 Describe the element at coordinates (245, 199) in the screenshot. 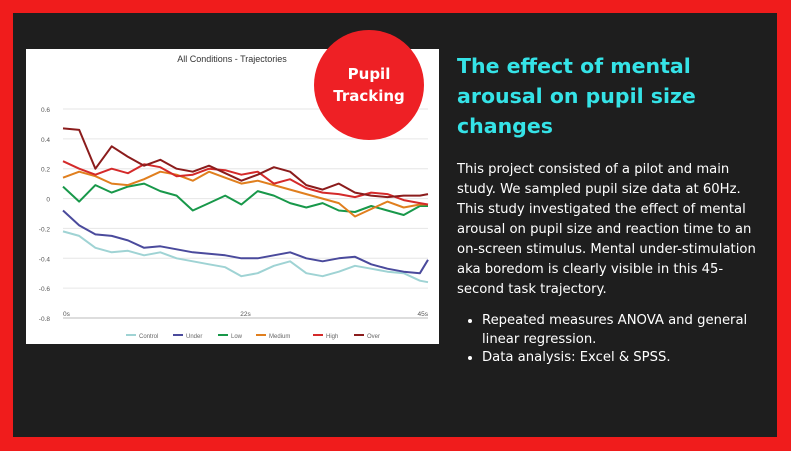

I see `series-line-low` at that location.